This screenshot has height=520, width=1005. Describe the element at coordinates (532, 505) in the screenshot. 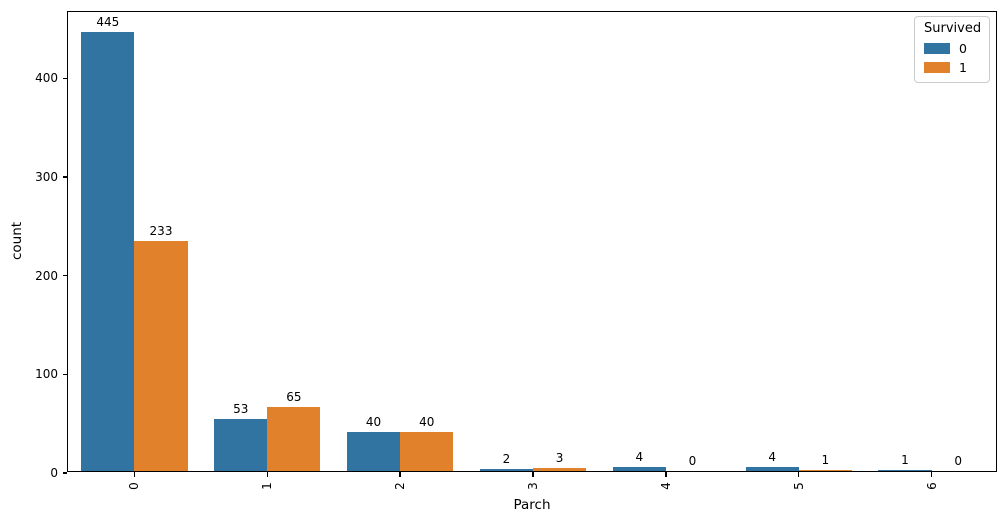

I see `x-axis-label: Parch` at that location.